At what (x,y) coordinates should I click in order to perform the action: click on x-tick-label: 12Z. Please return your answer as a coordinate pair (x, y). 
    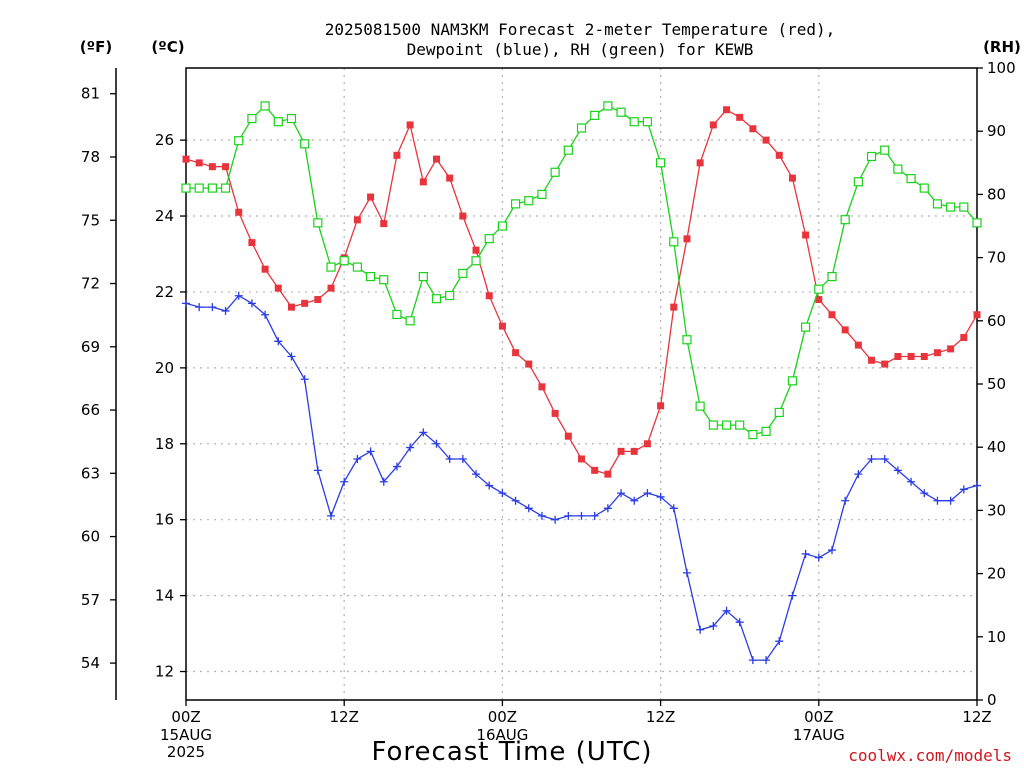
    Looking at the image, I should click on (344, 717).